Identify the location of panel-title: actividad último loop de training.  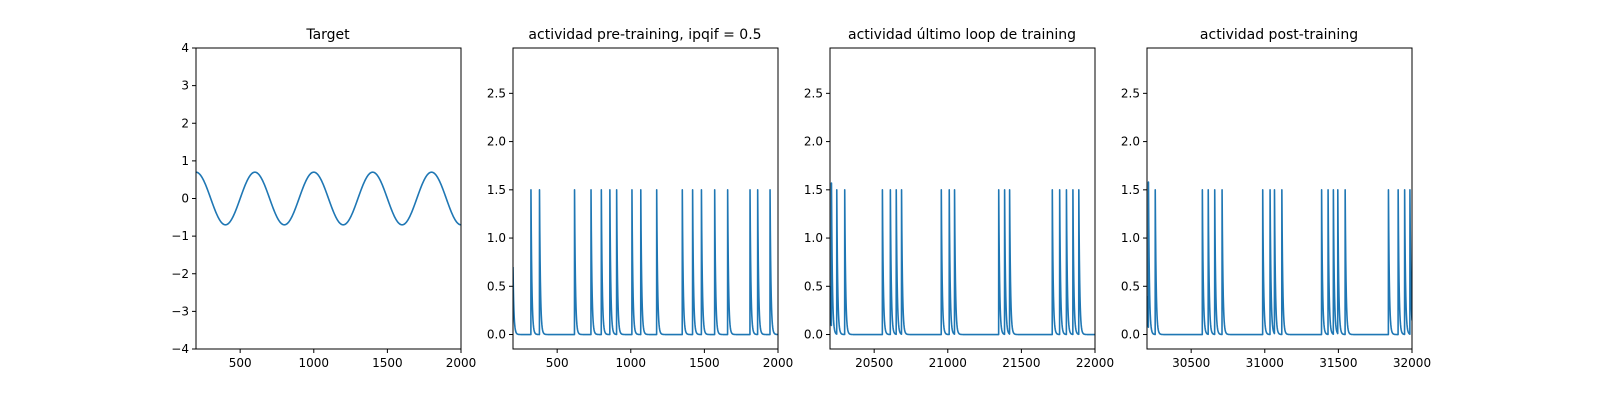
(962, 35).